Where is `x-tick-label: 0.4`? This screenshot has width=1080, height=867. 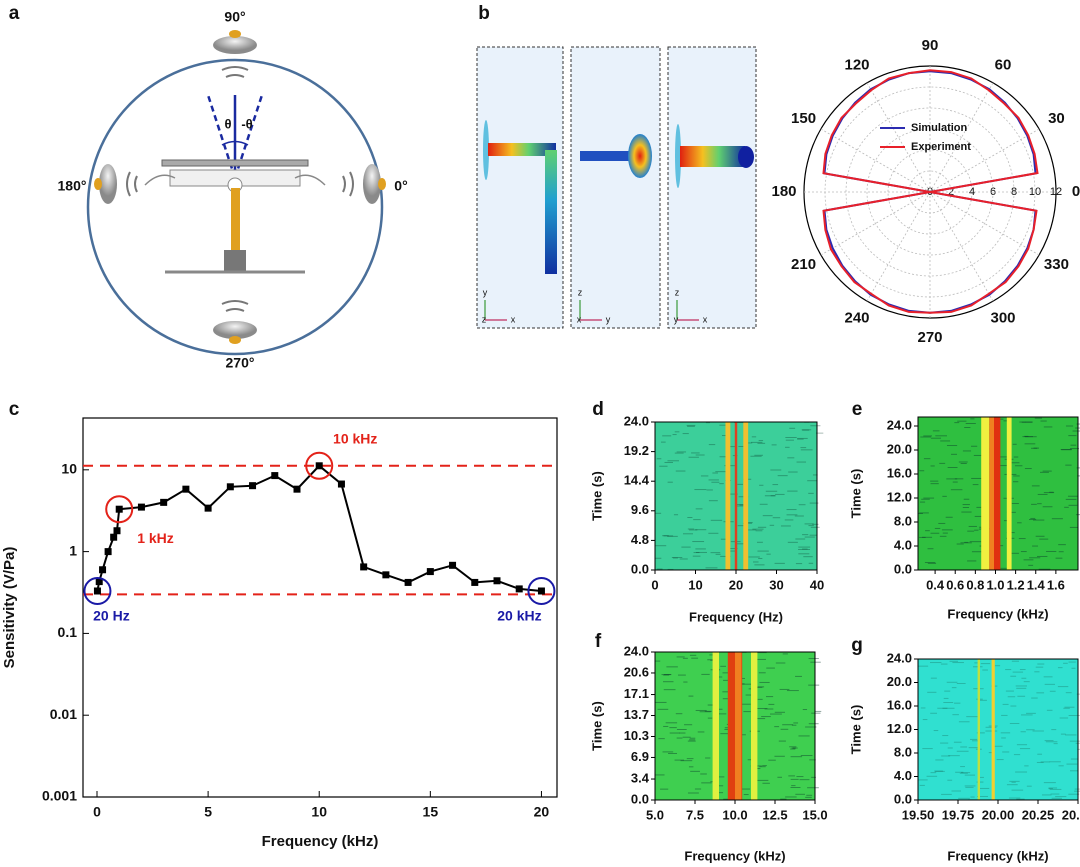 x-tick-label: 0.4 is located at coordinates (935, 584).